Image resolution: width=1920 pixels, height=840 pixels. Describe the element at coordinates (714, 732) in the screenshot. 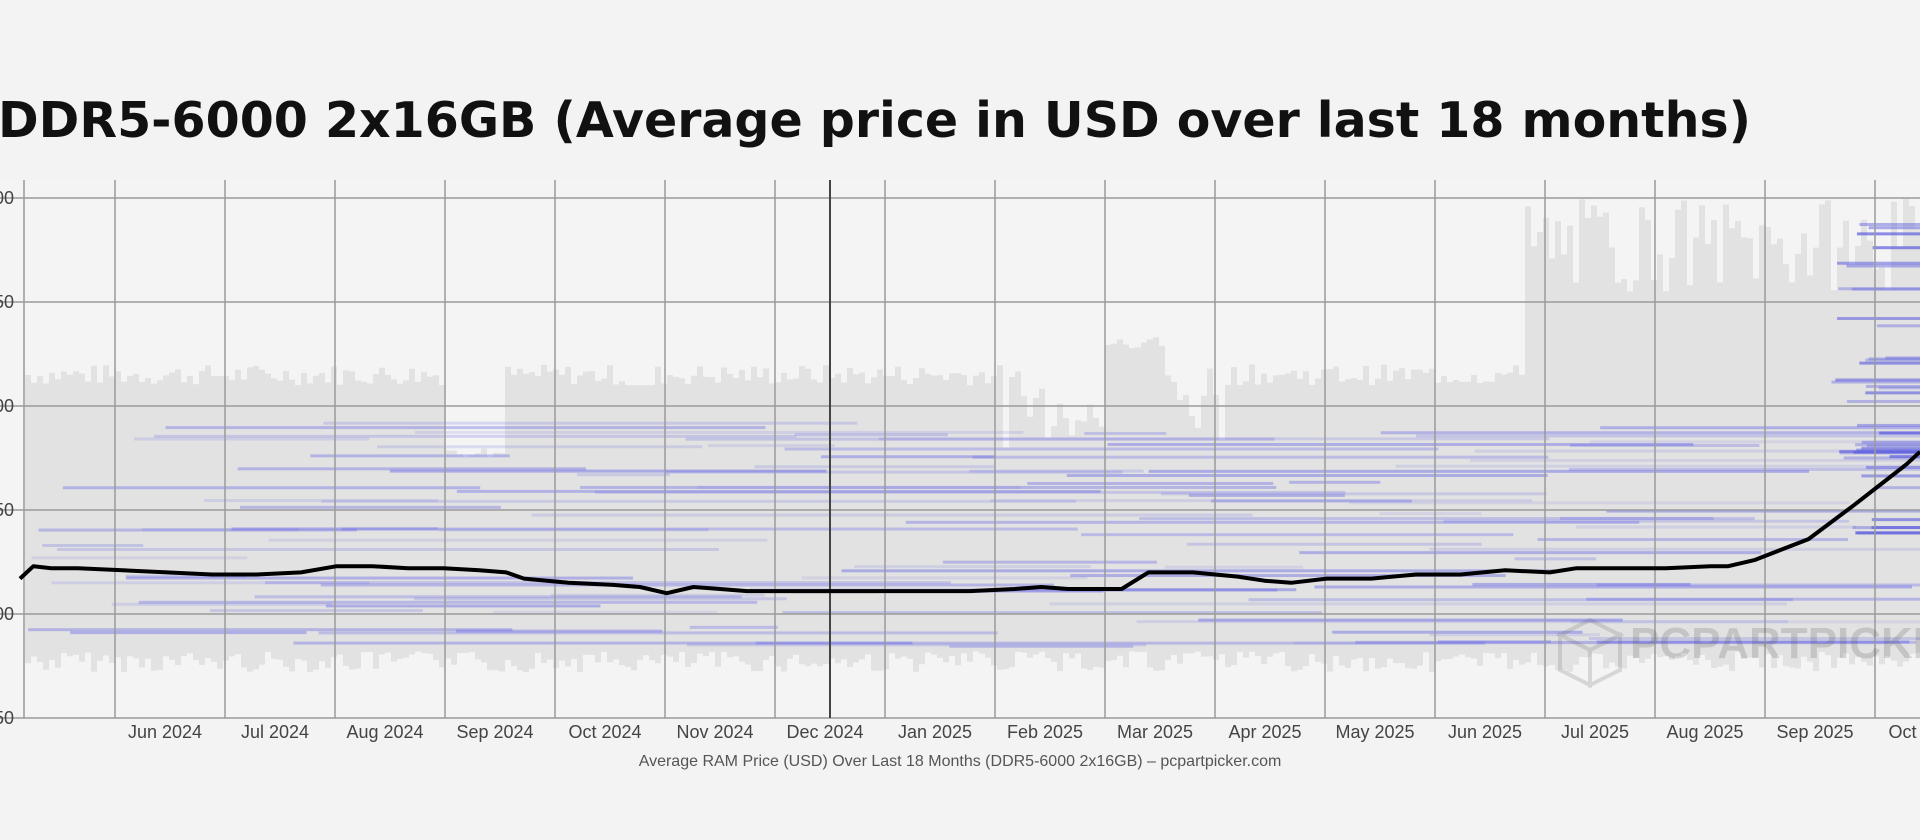

I see `x-tick-label: Nov 2024` at that location.